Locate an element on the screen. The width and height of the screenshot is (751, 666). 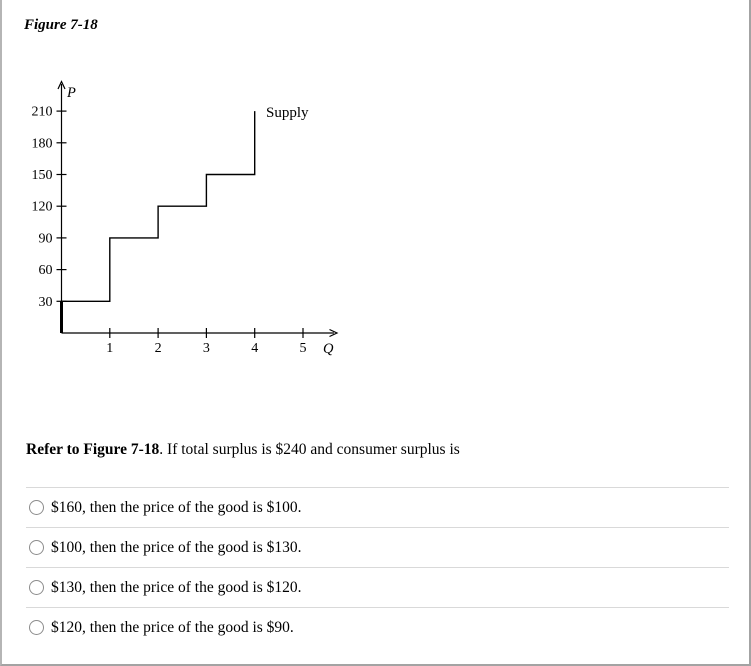
svg-text: Q is located at coordinates (328, 349).